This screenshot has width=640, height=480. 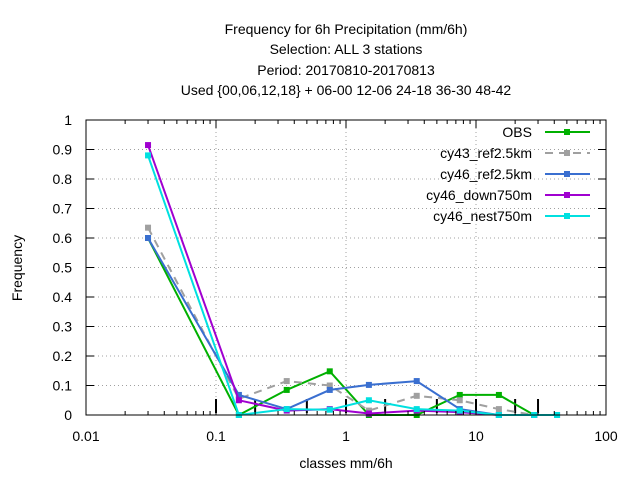 What do you see at coordinates (486, 153) in the screenshot?
I see `legend-label-cy43_ref2.5km: cy43_ref2.5km` at bounding box center [486, 153].